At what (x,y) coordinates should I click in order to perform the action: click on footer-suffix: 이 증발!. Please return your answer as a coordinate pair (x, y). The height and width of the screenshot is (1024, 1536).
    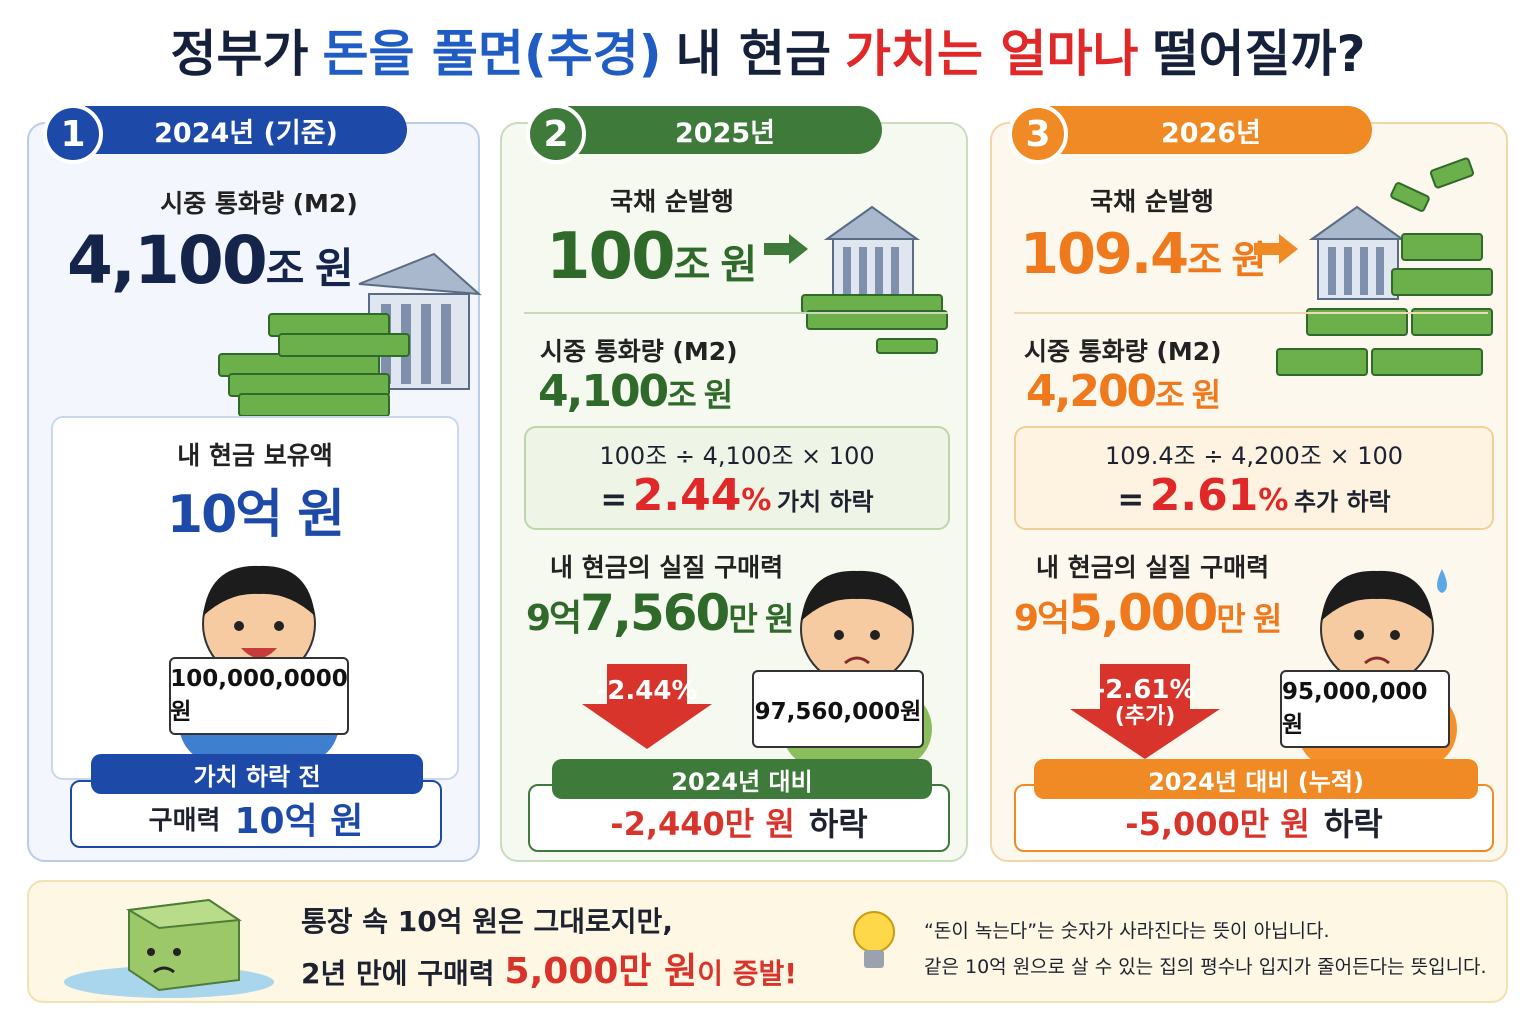
    Looking at the image, I should click on (747, 973).